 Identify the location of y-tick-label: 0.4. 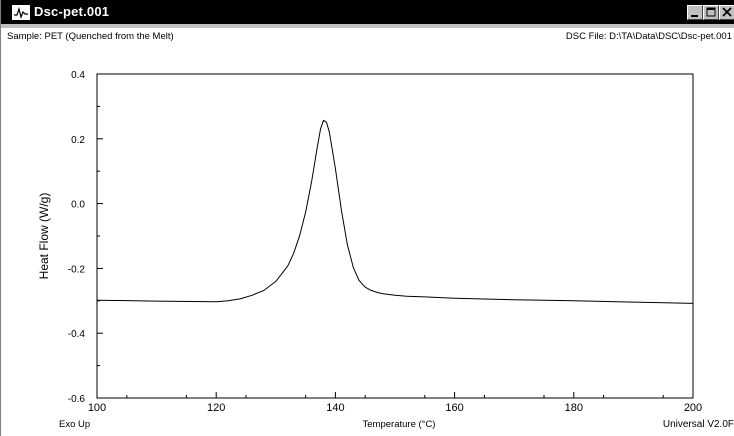
(78, 75).